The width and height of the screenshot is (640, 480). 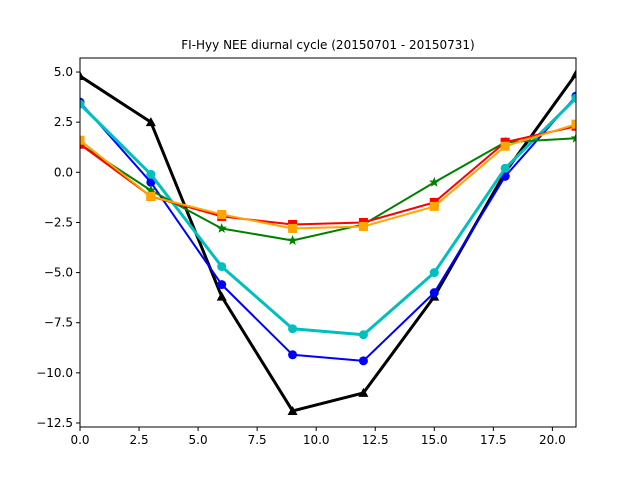 I want to click on x-tick-label: 20.0, so click(x=552, y=440).